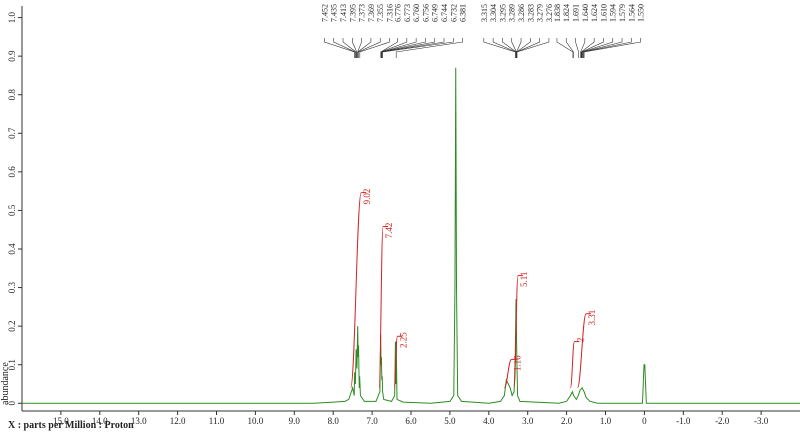 This screenshot has width=800, height=436. Describe the element at coordinates (362, 13) in the screenshot. I see `peak-label: 7.373` at that location.